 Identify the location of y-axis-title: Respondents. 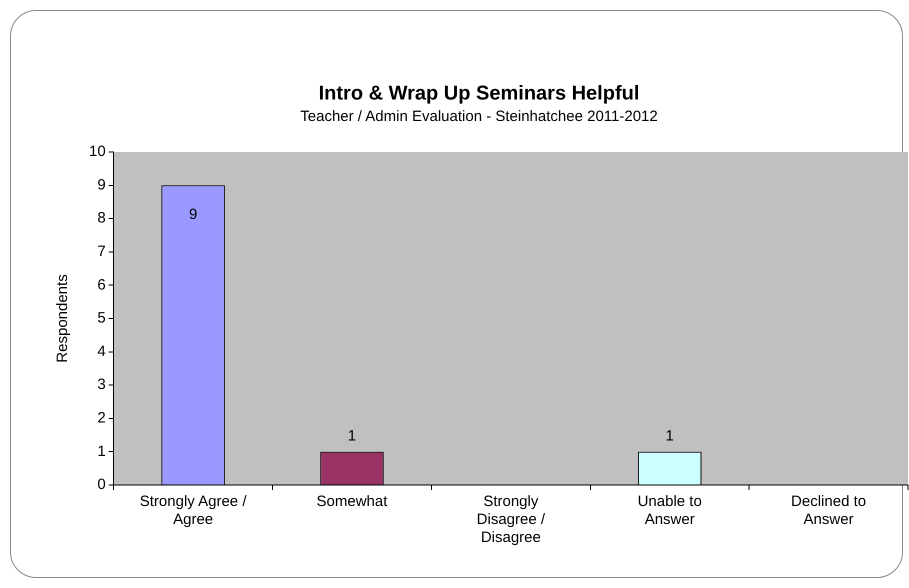
(63, 318).